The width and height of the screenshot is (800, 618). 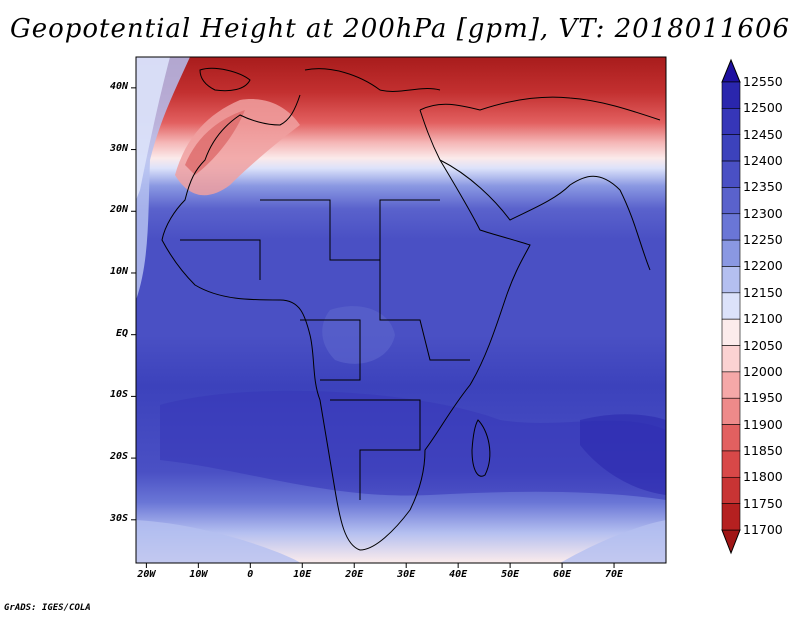 What do you see at coordinates (146, 574) in the screenshot?
I see `lon-tick-label: 20W` at bounding box center [146, 574].